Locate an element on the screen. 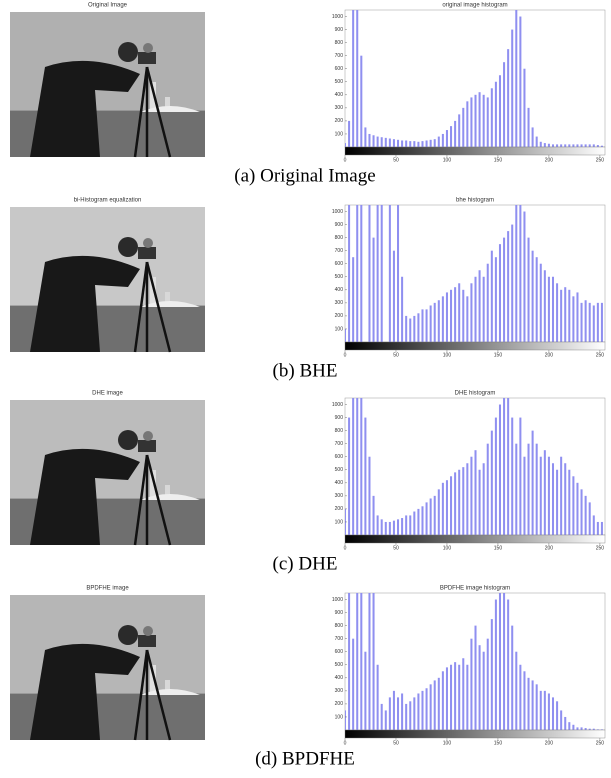  caption: (b) BHE is located at coordinates (305, 370).